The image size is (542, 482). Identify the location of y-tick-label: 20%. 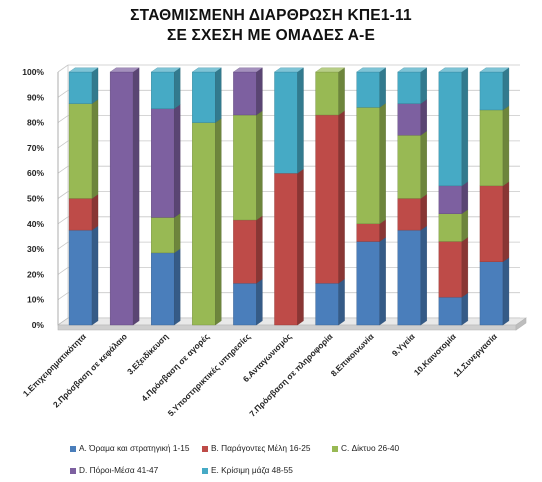
(35, 274).